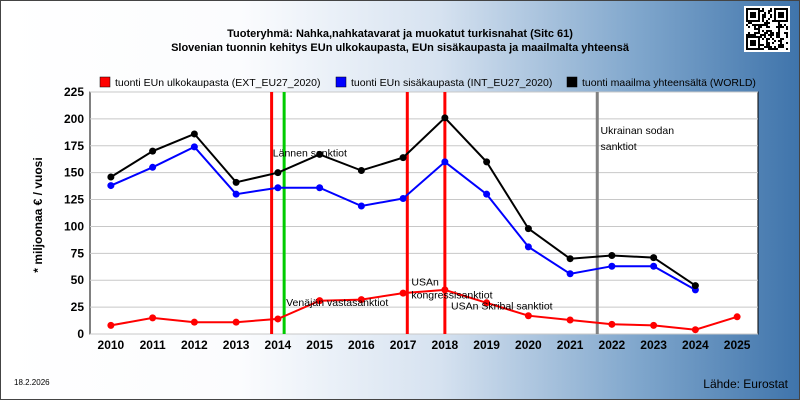 Image resolution: width=800 pixels, height=400 pixels. I want to click on y-tick-label: 50, so click(78, 280).